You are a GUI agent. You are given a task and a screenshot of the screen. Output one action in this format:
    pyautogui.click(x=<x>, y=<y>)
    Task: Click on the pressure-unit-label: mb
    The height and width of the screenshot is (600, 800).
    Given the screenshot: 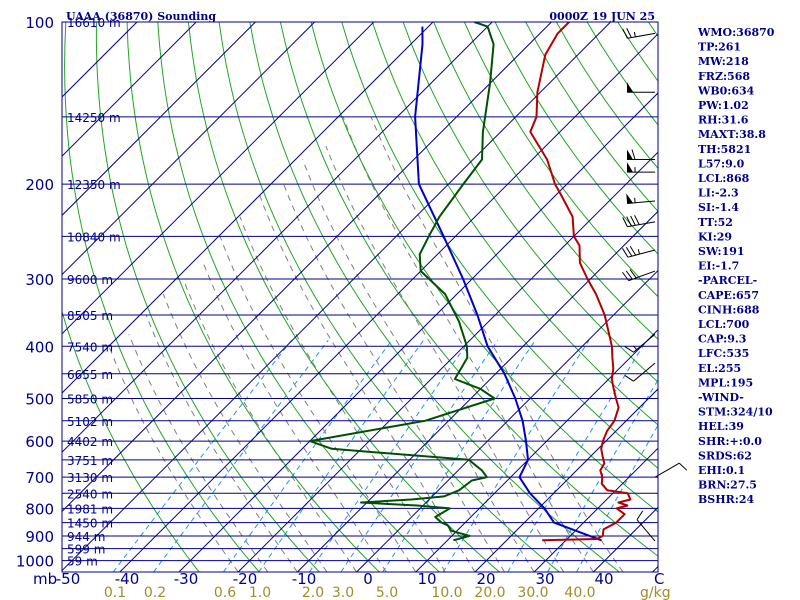 What is the action you would take?
    pyautogui.click(x=45, y=579)
    